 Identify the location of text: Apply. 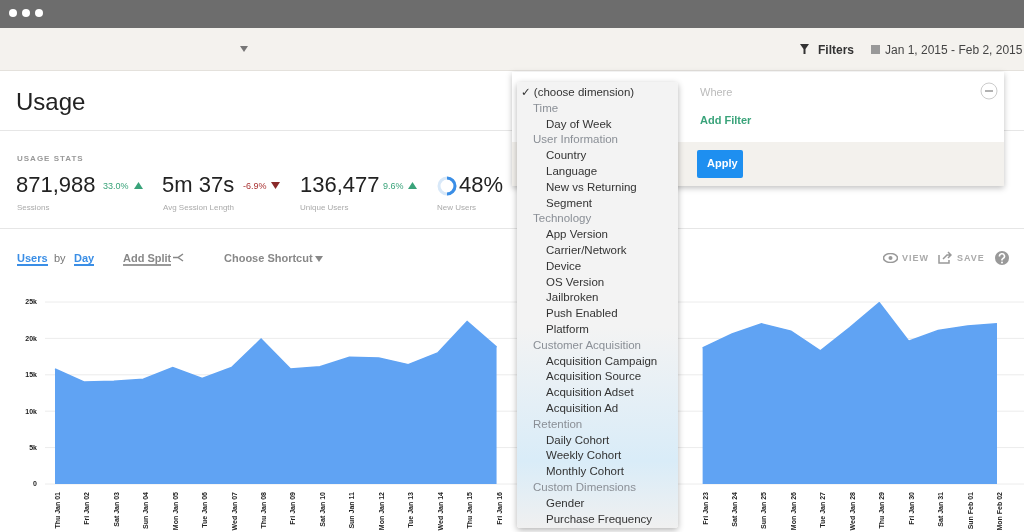
(722, 163).